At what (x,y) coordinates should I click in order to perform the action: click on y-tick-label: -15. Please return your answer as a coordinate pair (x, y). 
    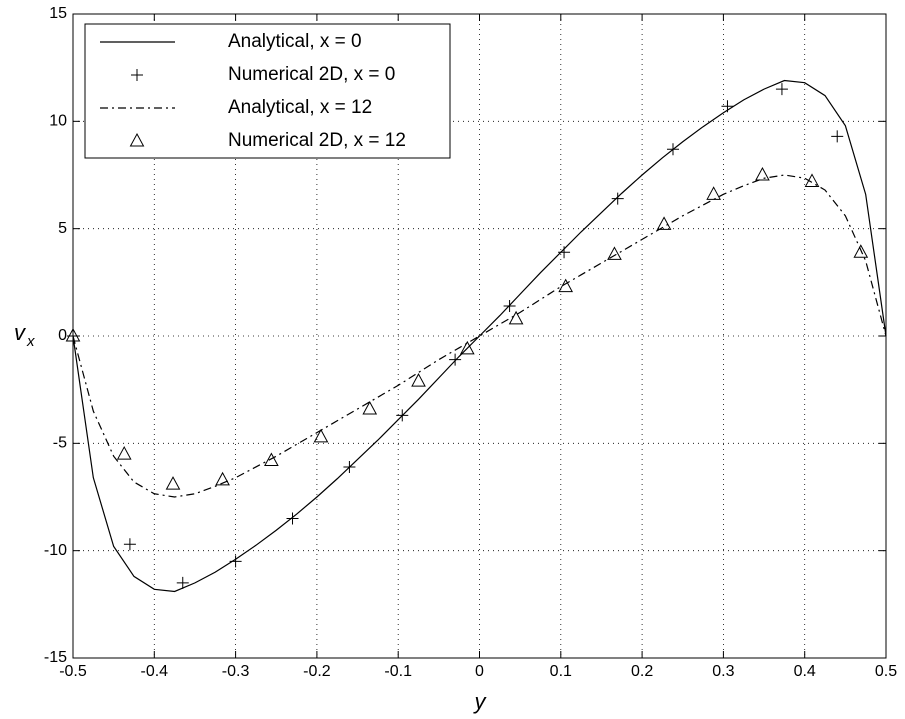
    Looking at the image, I should click on (55, 657).